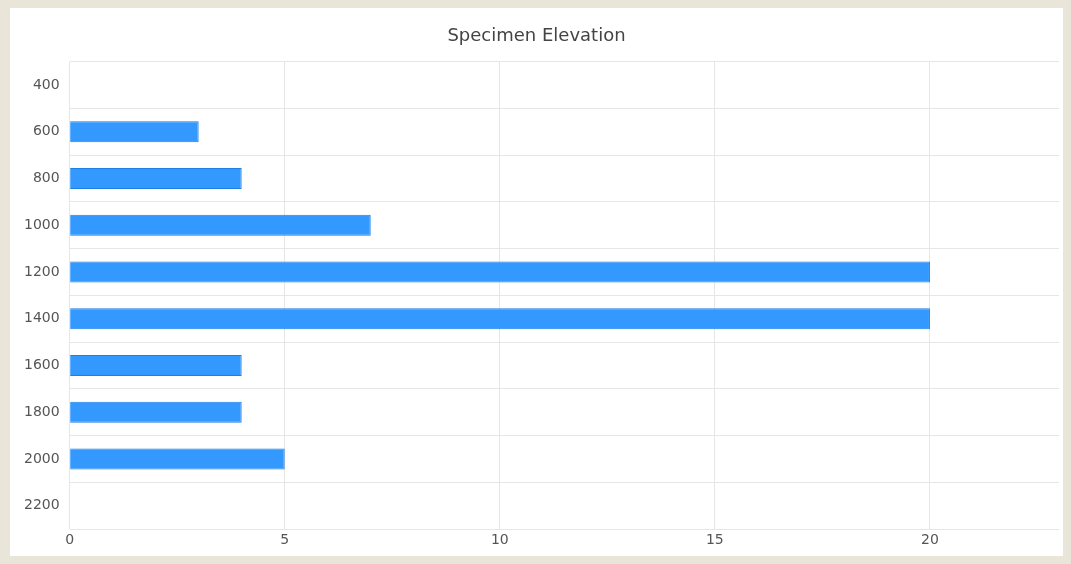 The image size is (1071, 564). I want to click on y-tick-label: 1400, so click(41, 317).